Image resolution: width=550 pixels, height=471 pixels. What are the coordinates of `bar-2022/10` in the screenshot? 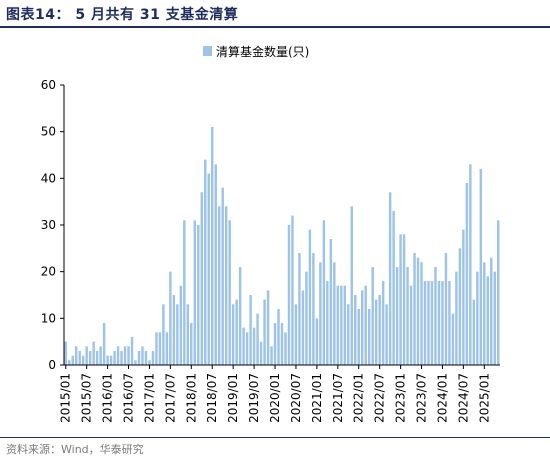 It's located at (390, 278).